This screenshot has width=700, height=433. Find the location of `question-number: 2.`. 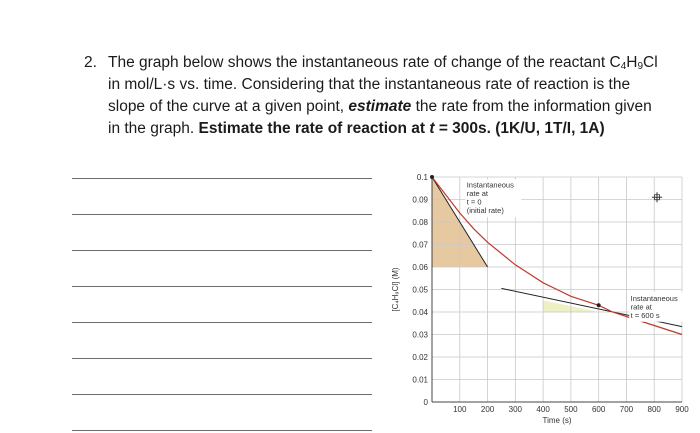

question-number: 2. is located at coordinates (90, 62).